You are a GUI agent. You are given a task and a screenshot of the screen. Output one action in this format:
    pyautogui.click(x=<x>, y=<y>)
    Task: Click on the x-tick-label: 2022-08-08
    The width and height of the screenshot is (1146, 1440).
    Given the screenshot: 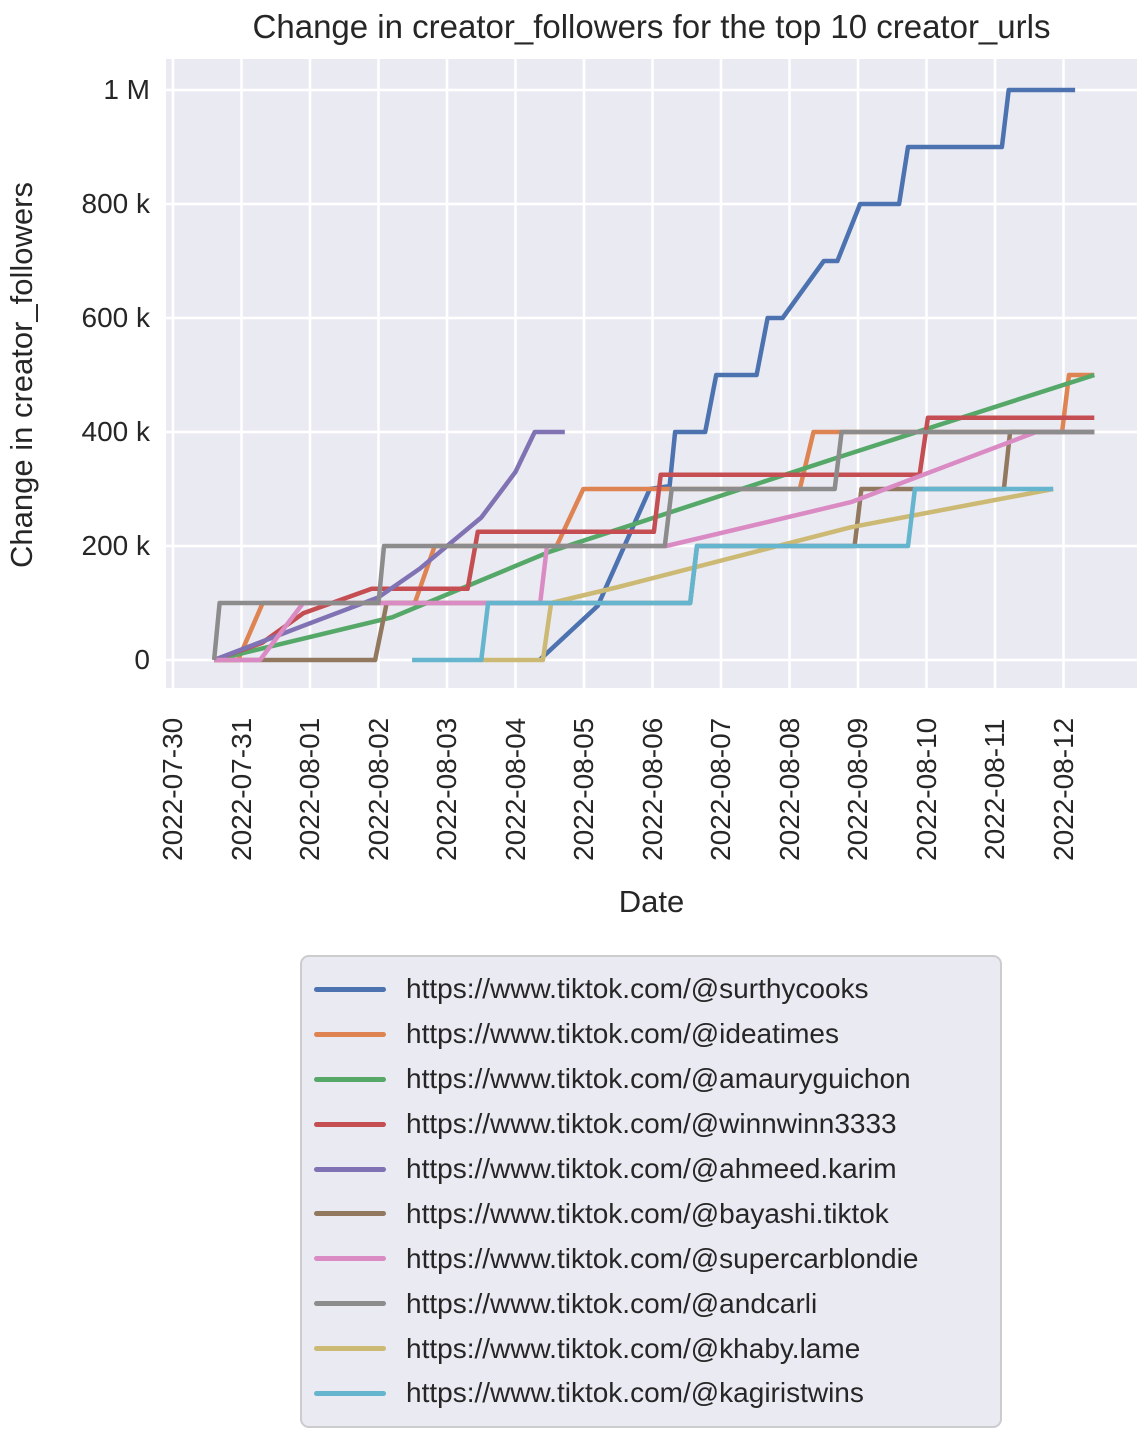 What is the action you would take?
    pyautogui.click(x=789, y=789)
    